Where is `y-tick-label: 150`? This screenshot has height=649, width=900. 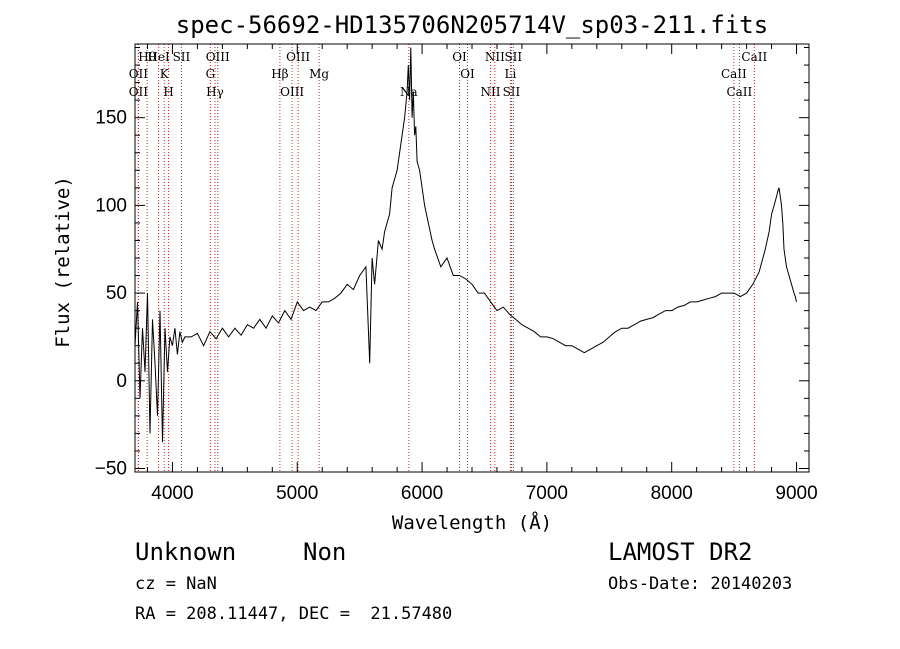 y-tick-label: 150 is located at coordinates (111, 118).